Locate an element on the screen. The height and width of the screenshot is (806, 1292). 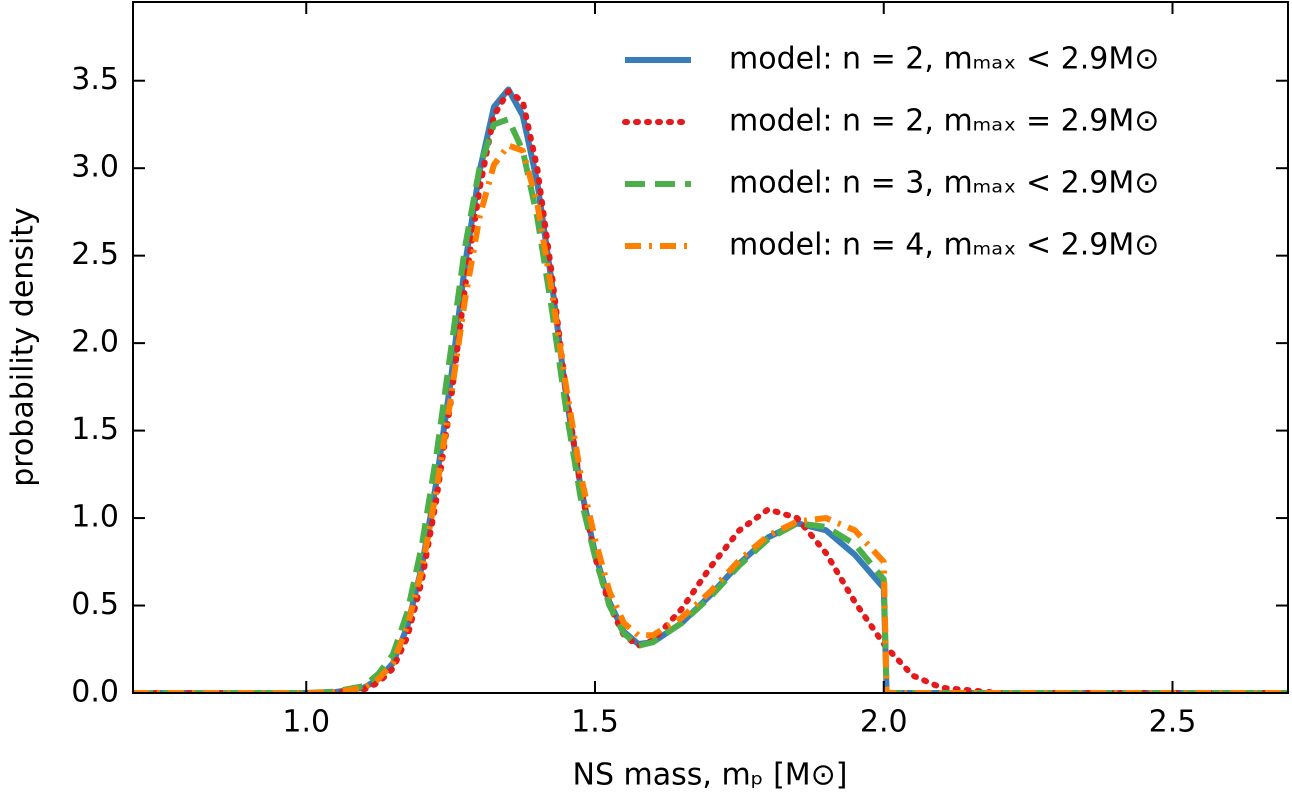
x-tick-label: 2.5 is located at coordinates (1173, 722).